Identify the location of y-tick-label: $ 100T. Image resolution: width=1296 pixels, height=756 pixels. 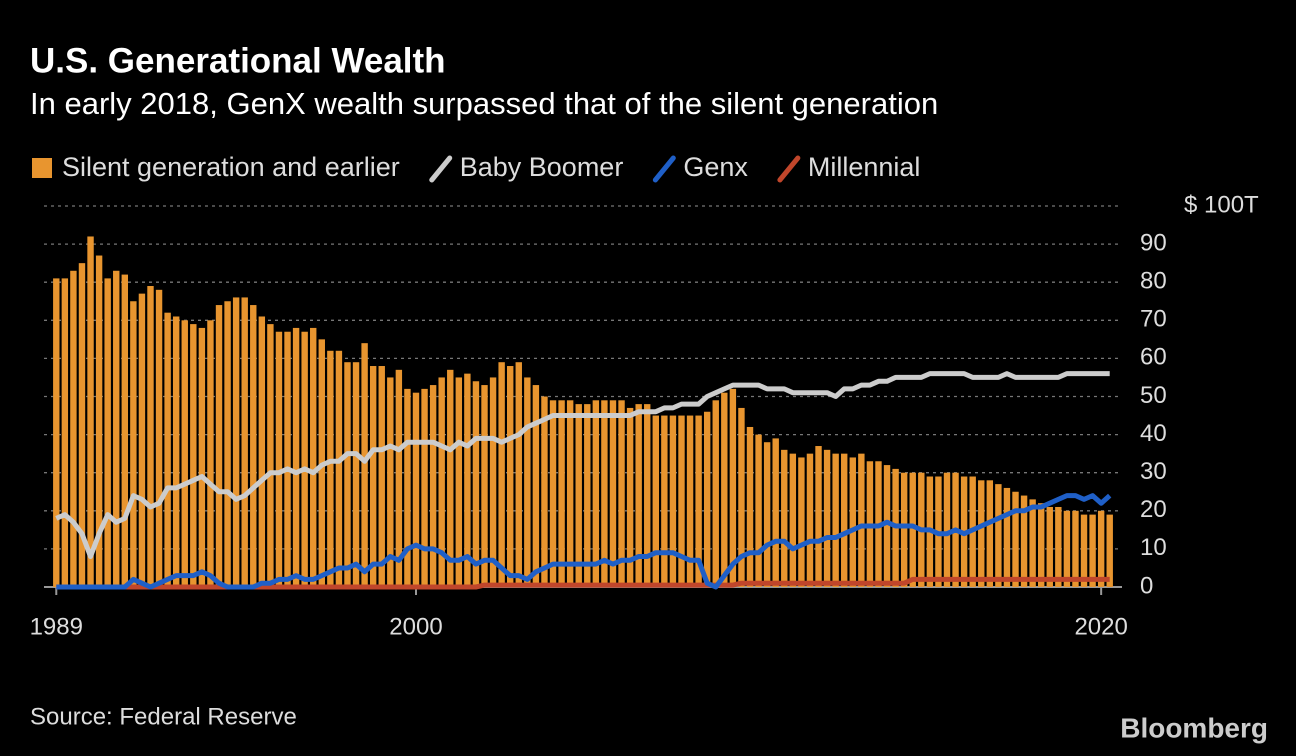
(1221, 204).